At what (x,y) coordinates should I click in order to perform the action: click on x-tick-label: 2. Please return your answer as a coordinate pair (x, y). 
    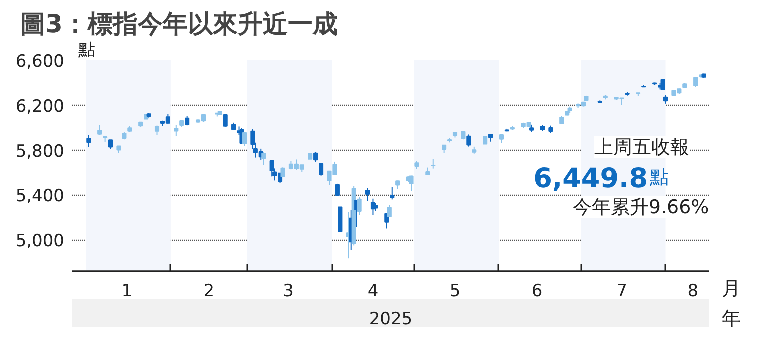
    Looking at the image, I should click on (209, 292).